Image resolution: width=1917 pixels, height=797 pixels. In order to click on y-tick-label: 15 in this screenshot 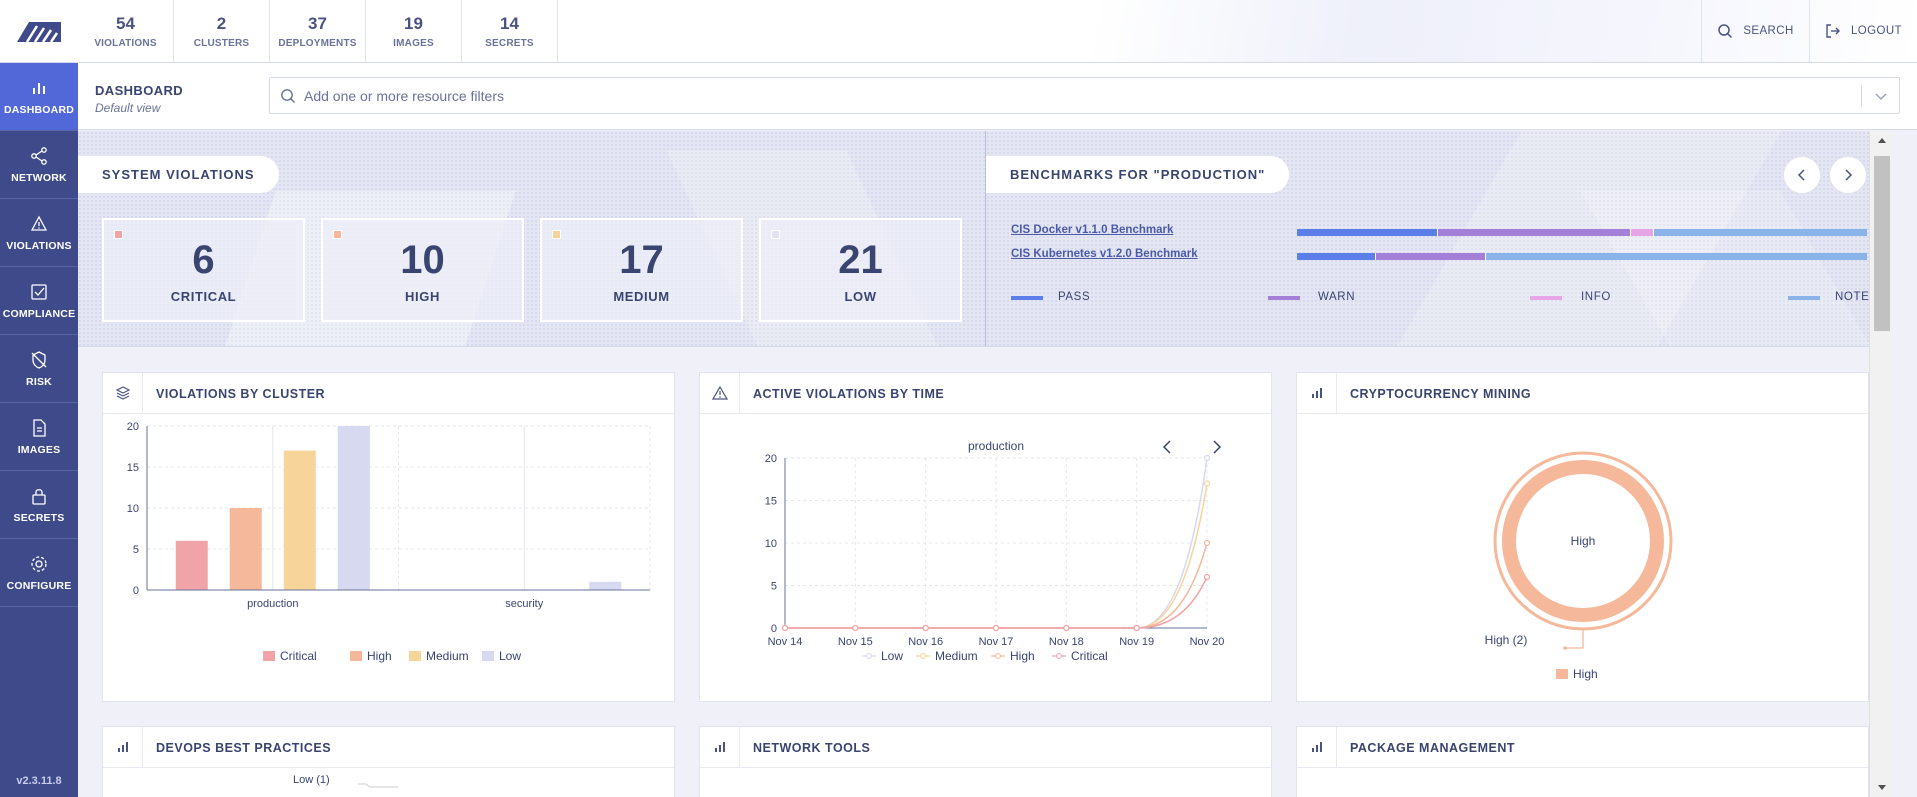, I will do `click(133, 468)`.